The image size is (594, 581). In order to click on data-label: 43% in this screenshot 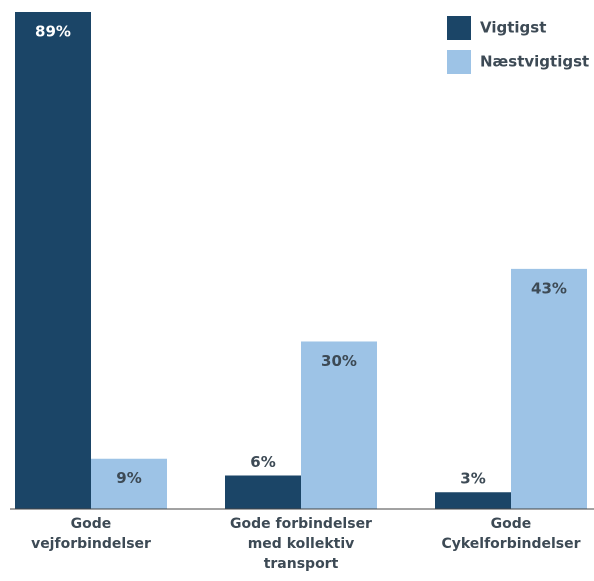, I will do `click(549, 288)`.